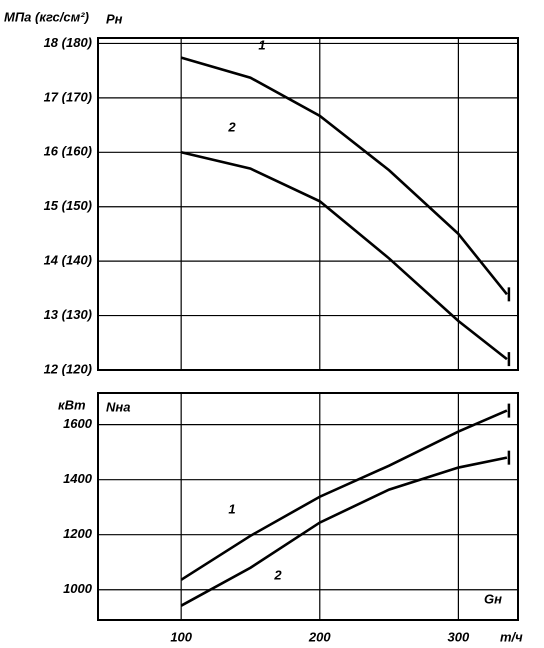 The width and height of the screenshot is (544, 648). I want to click on y-tick-label: 17 (170), so click(68, 96).